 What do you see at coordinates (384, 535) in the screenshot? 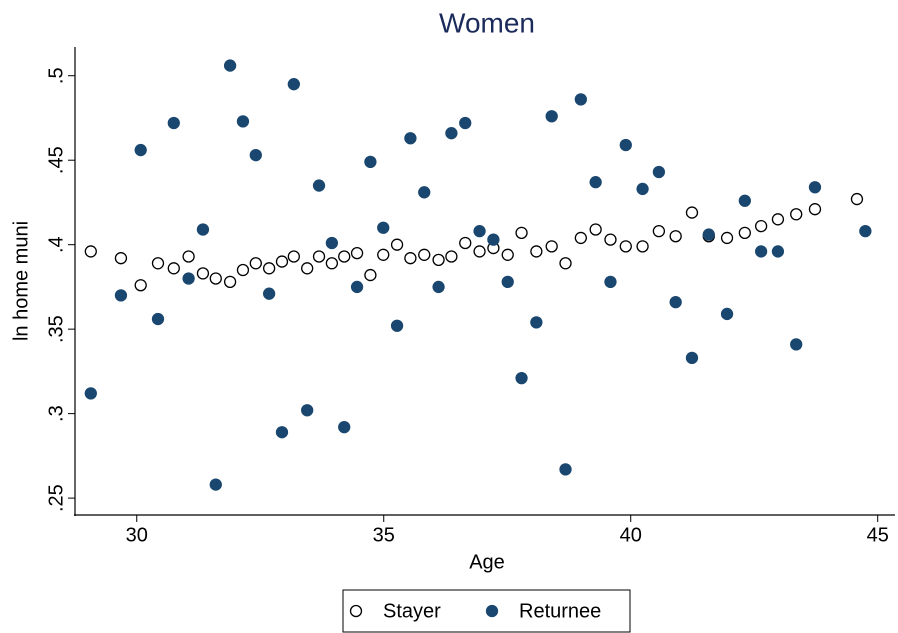
I see `x-tick-label: 35` at bounding box center [384, 535].